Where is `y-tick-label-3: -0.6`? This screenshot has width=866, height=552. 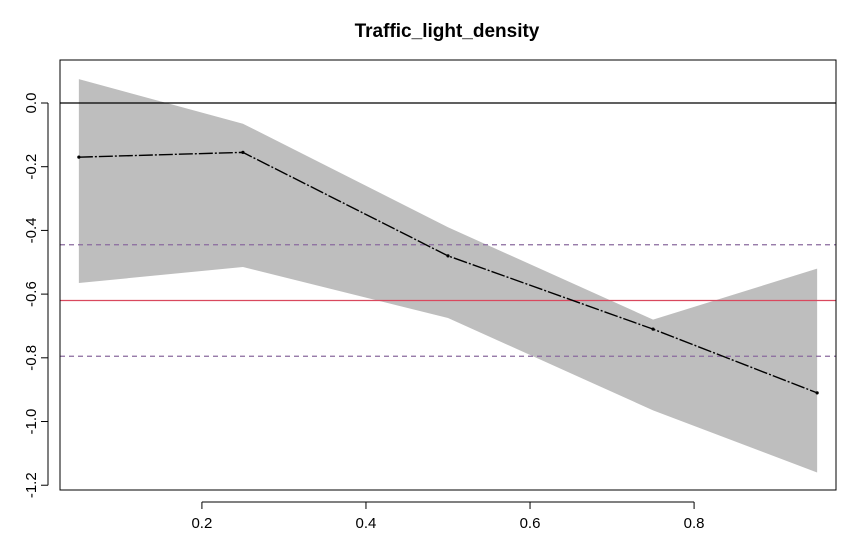
y-tick-label-3: -0.6 is located at coordinates (31, 294).